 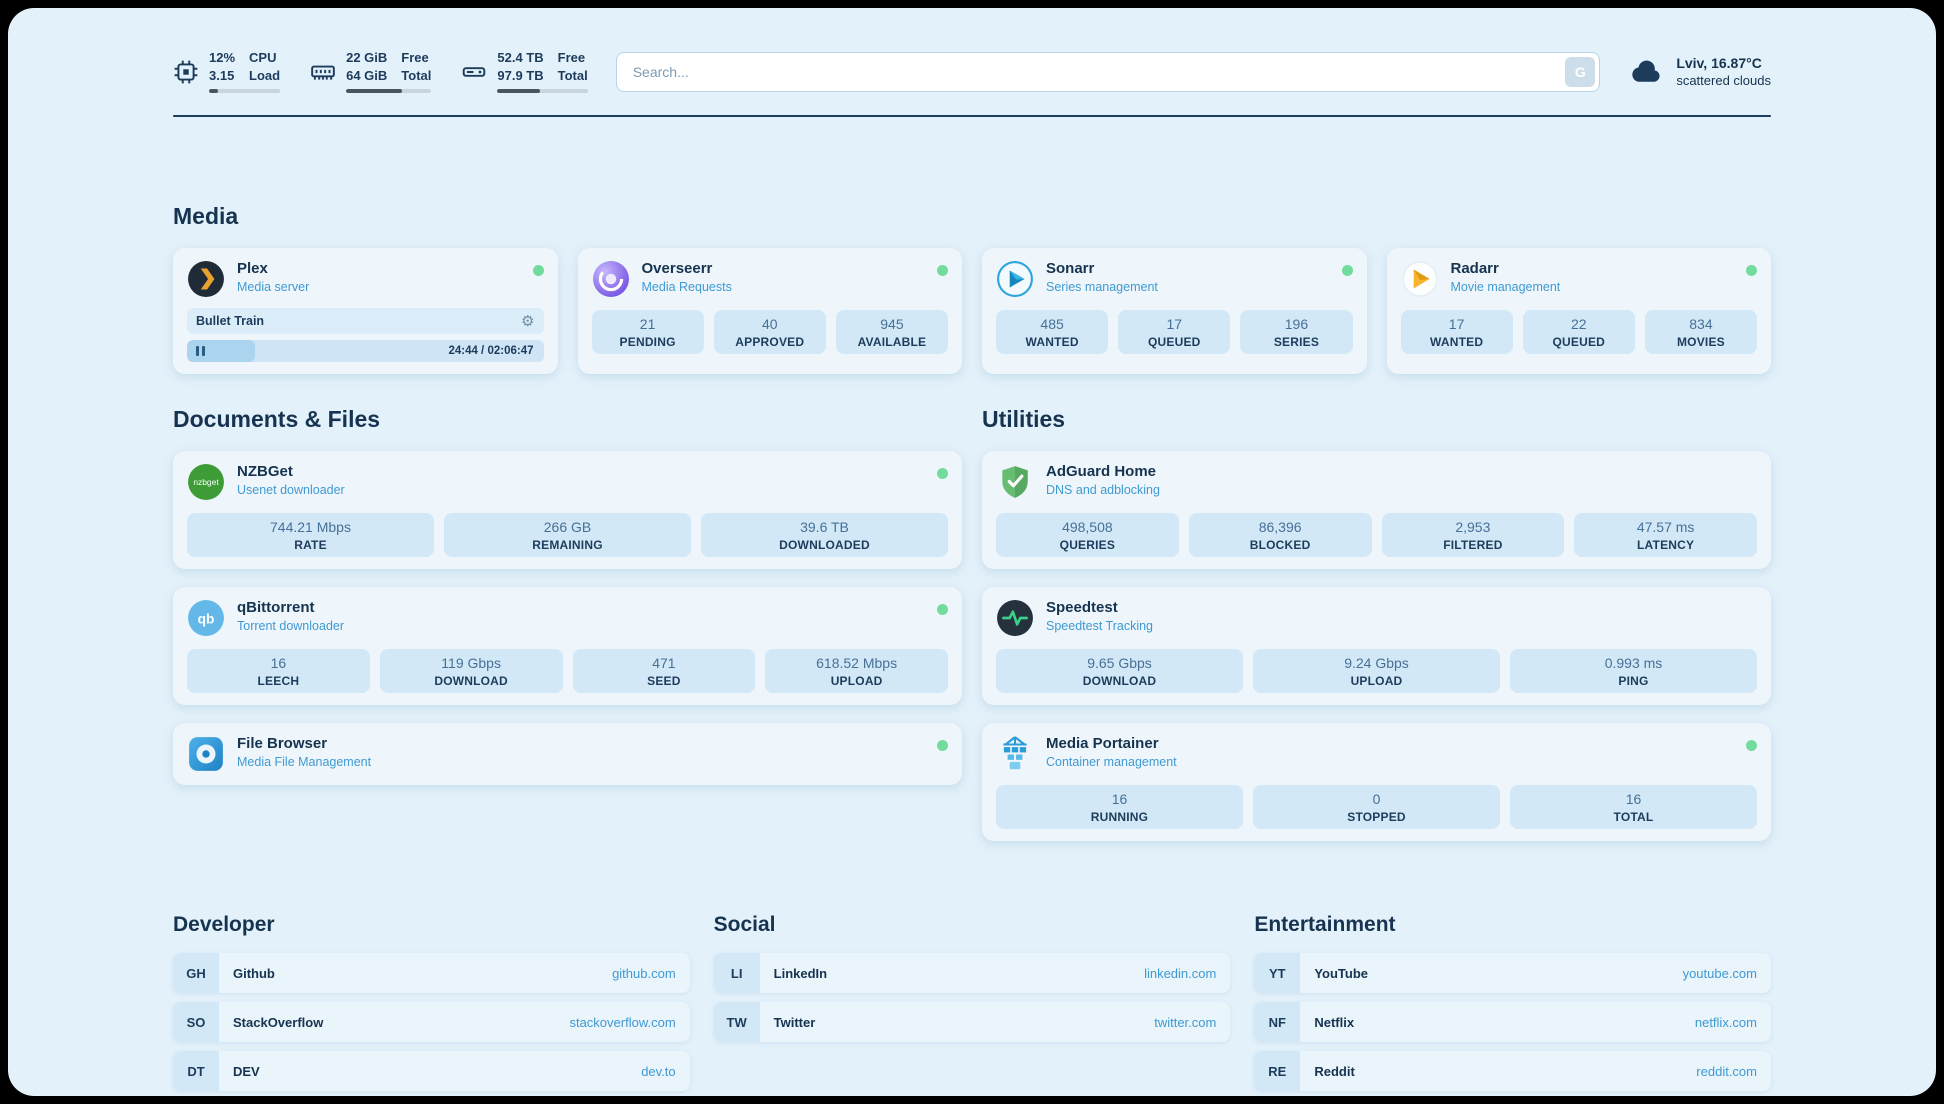 I want to click on bookmark-url: linkedin.com, so click(x=1180, y=973).